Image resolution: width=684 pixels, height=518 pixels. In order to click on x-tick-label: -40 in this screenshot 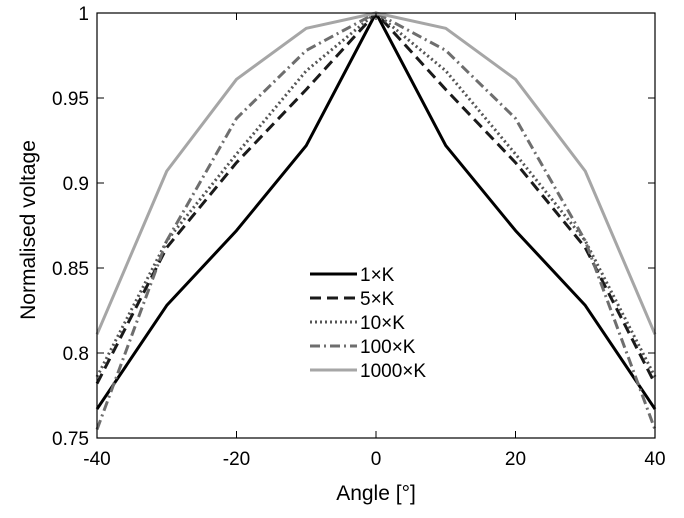, I will do `click(96, 459)`.